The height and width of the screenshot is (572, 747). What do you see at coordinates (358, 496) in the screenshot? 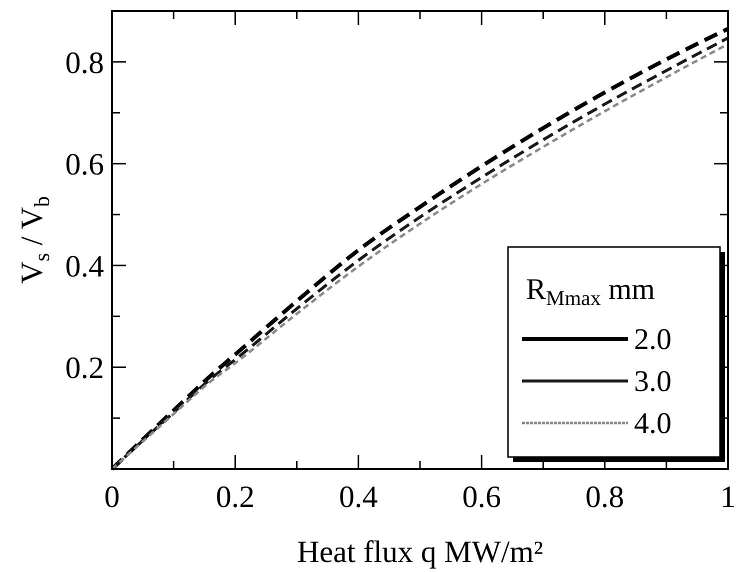
I see `x-tick-label: 0.4` at bounding box center [358, 496].